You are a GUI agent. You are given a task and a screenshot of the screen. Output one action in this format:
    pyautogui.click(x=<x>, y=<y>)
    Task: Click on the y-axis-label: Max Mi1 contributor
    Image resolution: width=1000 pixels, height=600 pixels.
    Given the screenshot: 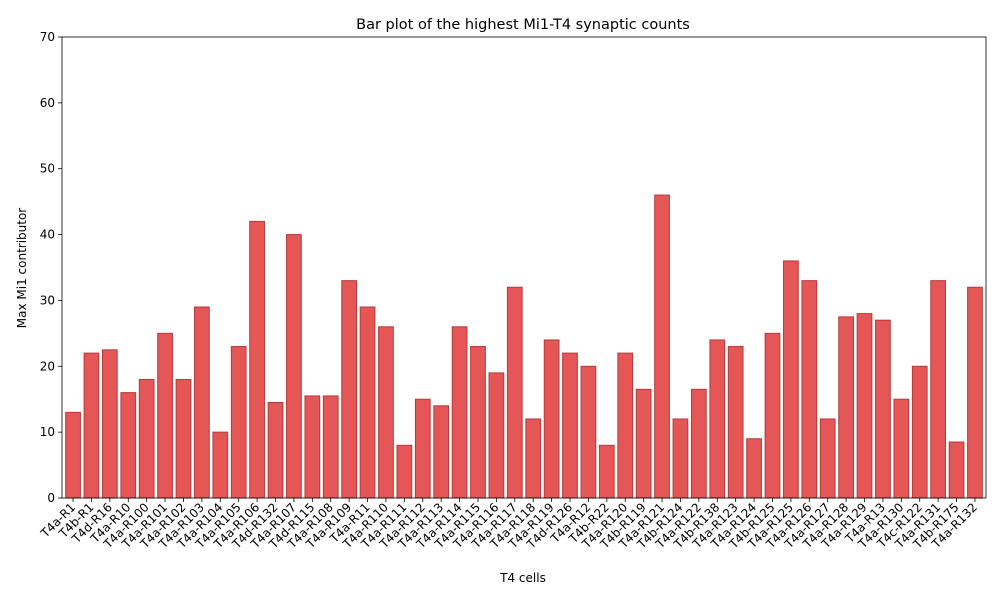 What is the action you would take?
    pyautogui.click(x=22, y=268)
    